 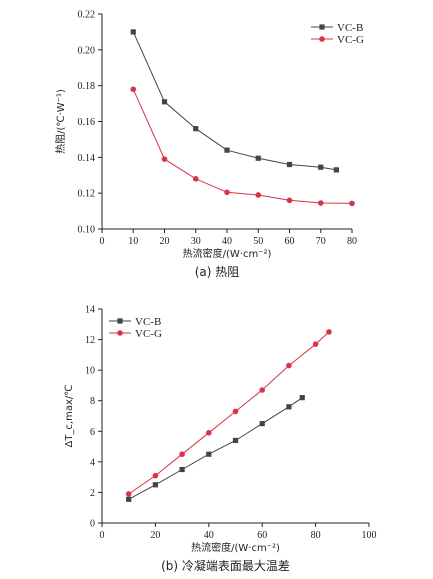 What do you see at coordinates (92, 401) in the screenshot?
I see `y-tick-label: 8` at bounding box center [92, 401].